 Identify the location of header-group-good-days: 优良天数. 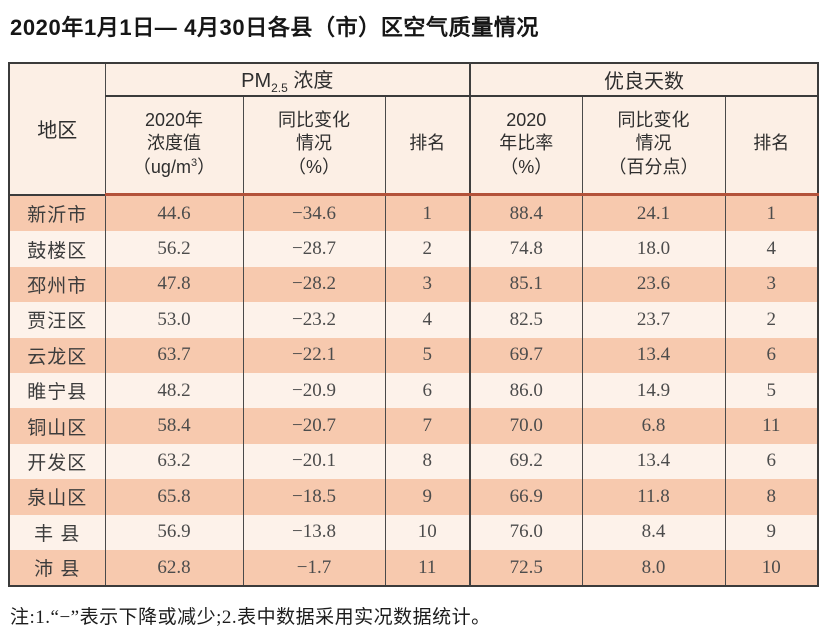
(643, 80).